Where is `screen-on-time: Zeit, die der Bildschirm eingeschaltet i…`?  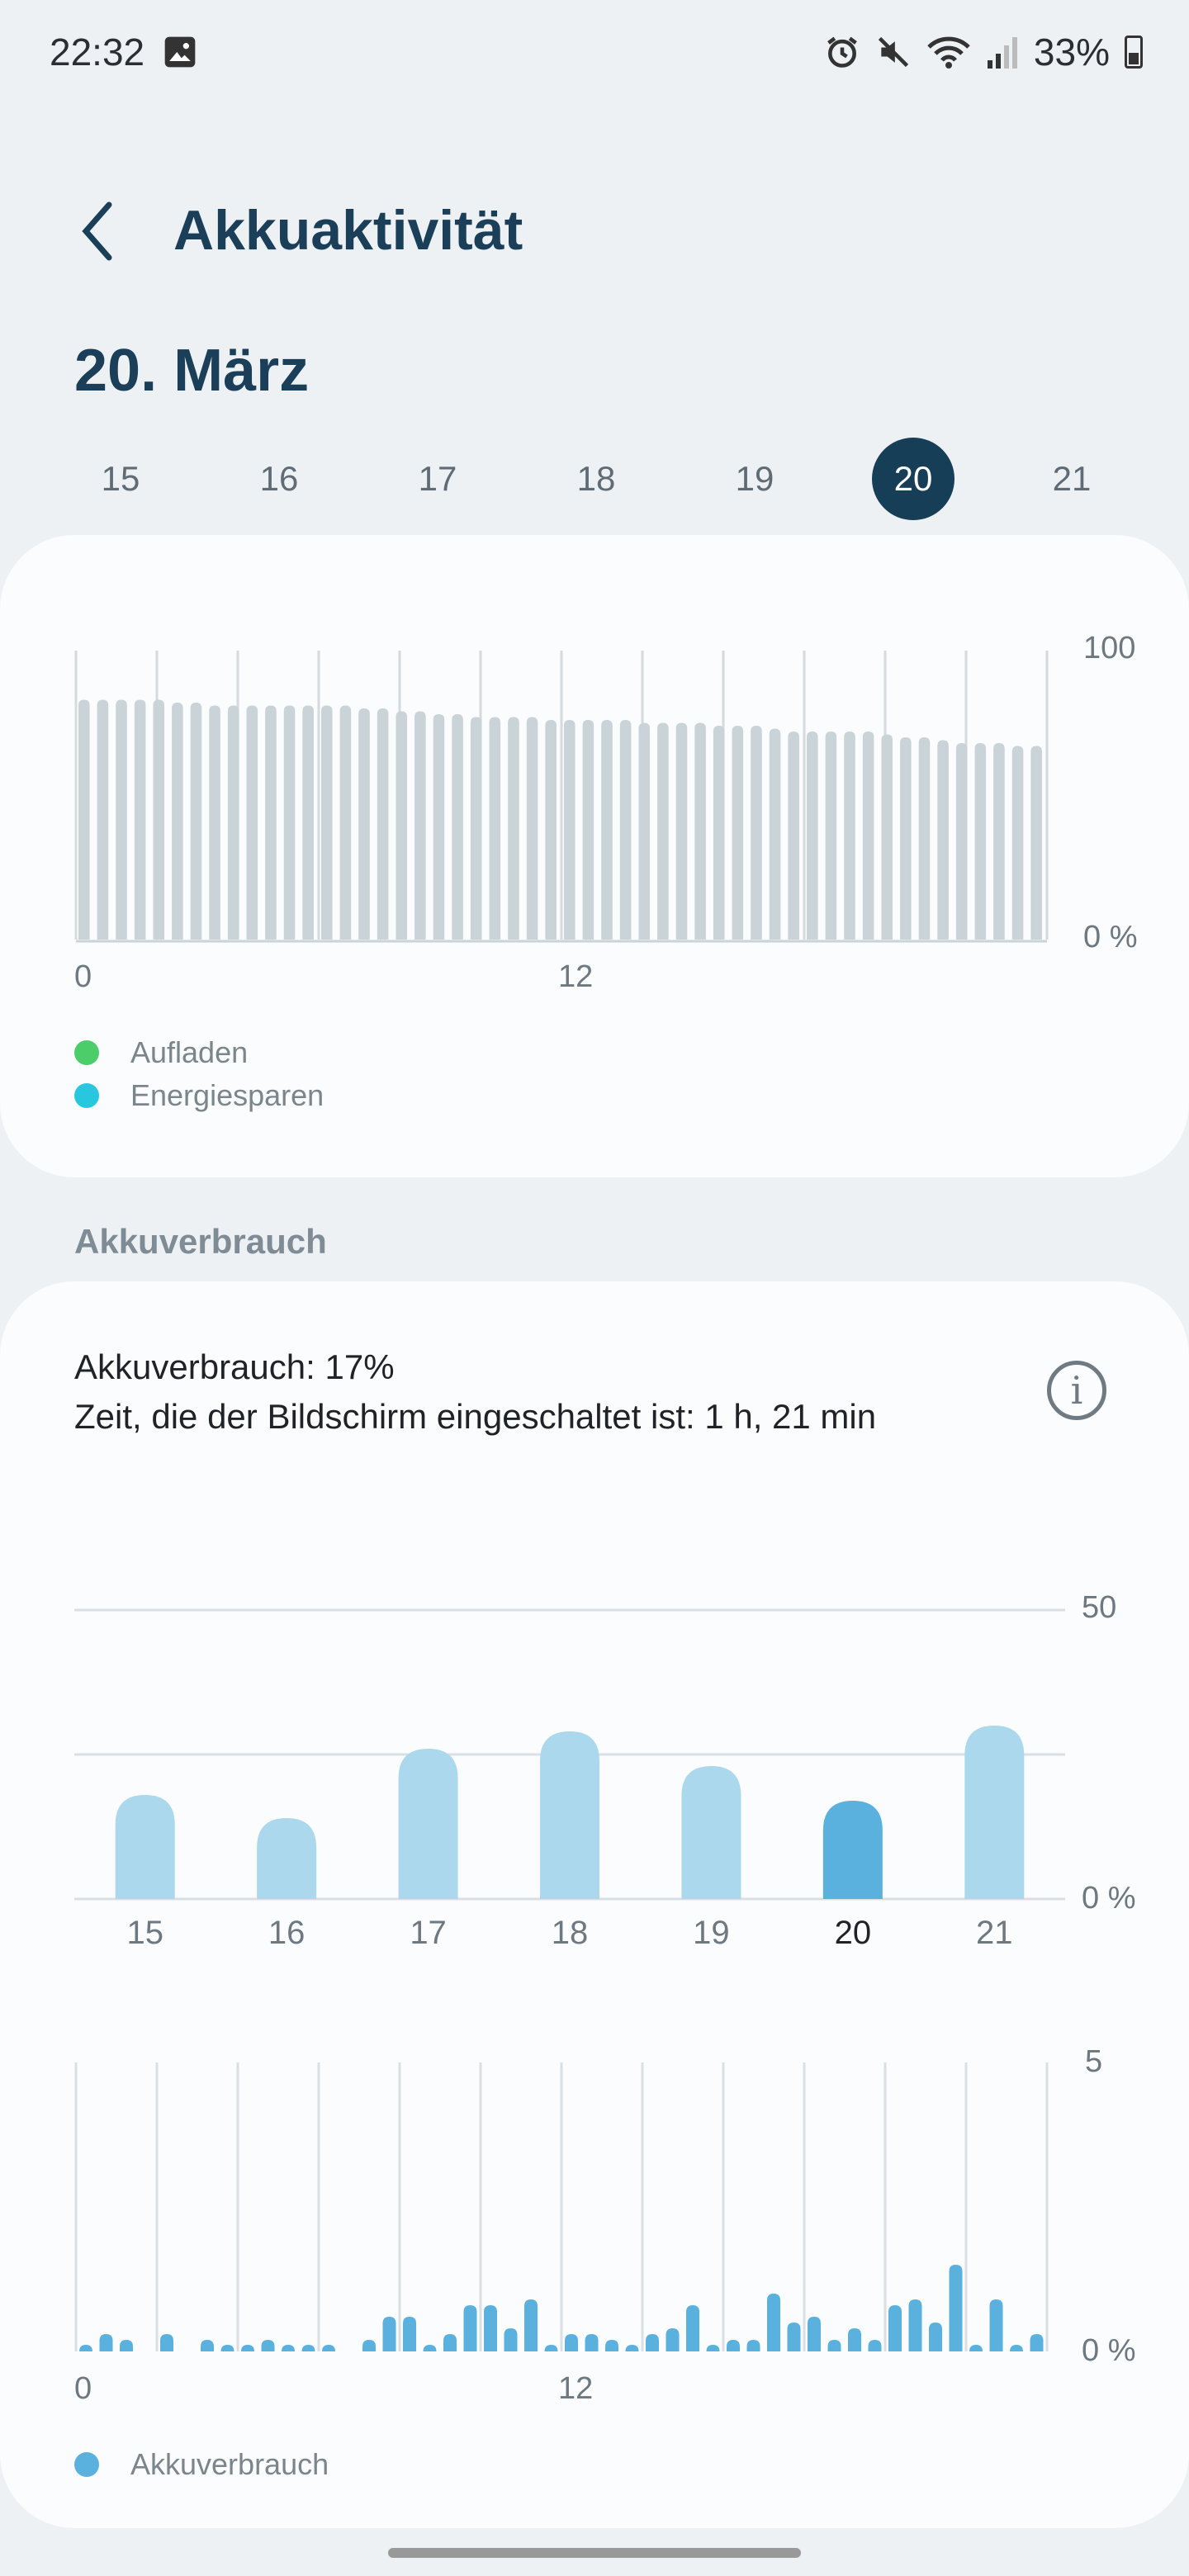
screen-on-time: Zeit, die der Bildschirm eingeschaltet i… is located at coordinates (475, 1416).